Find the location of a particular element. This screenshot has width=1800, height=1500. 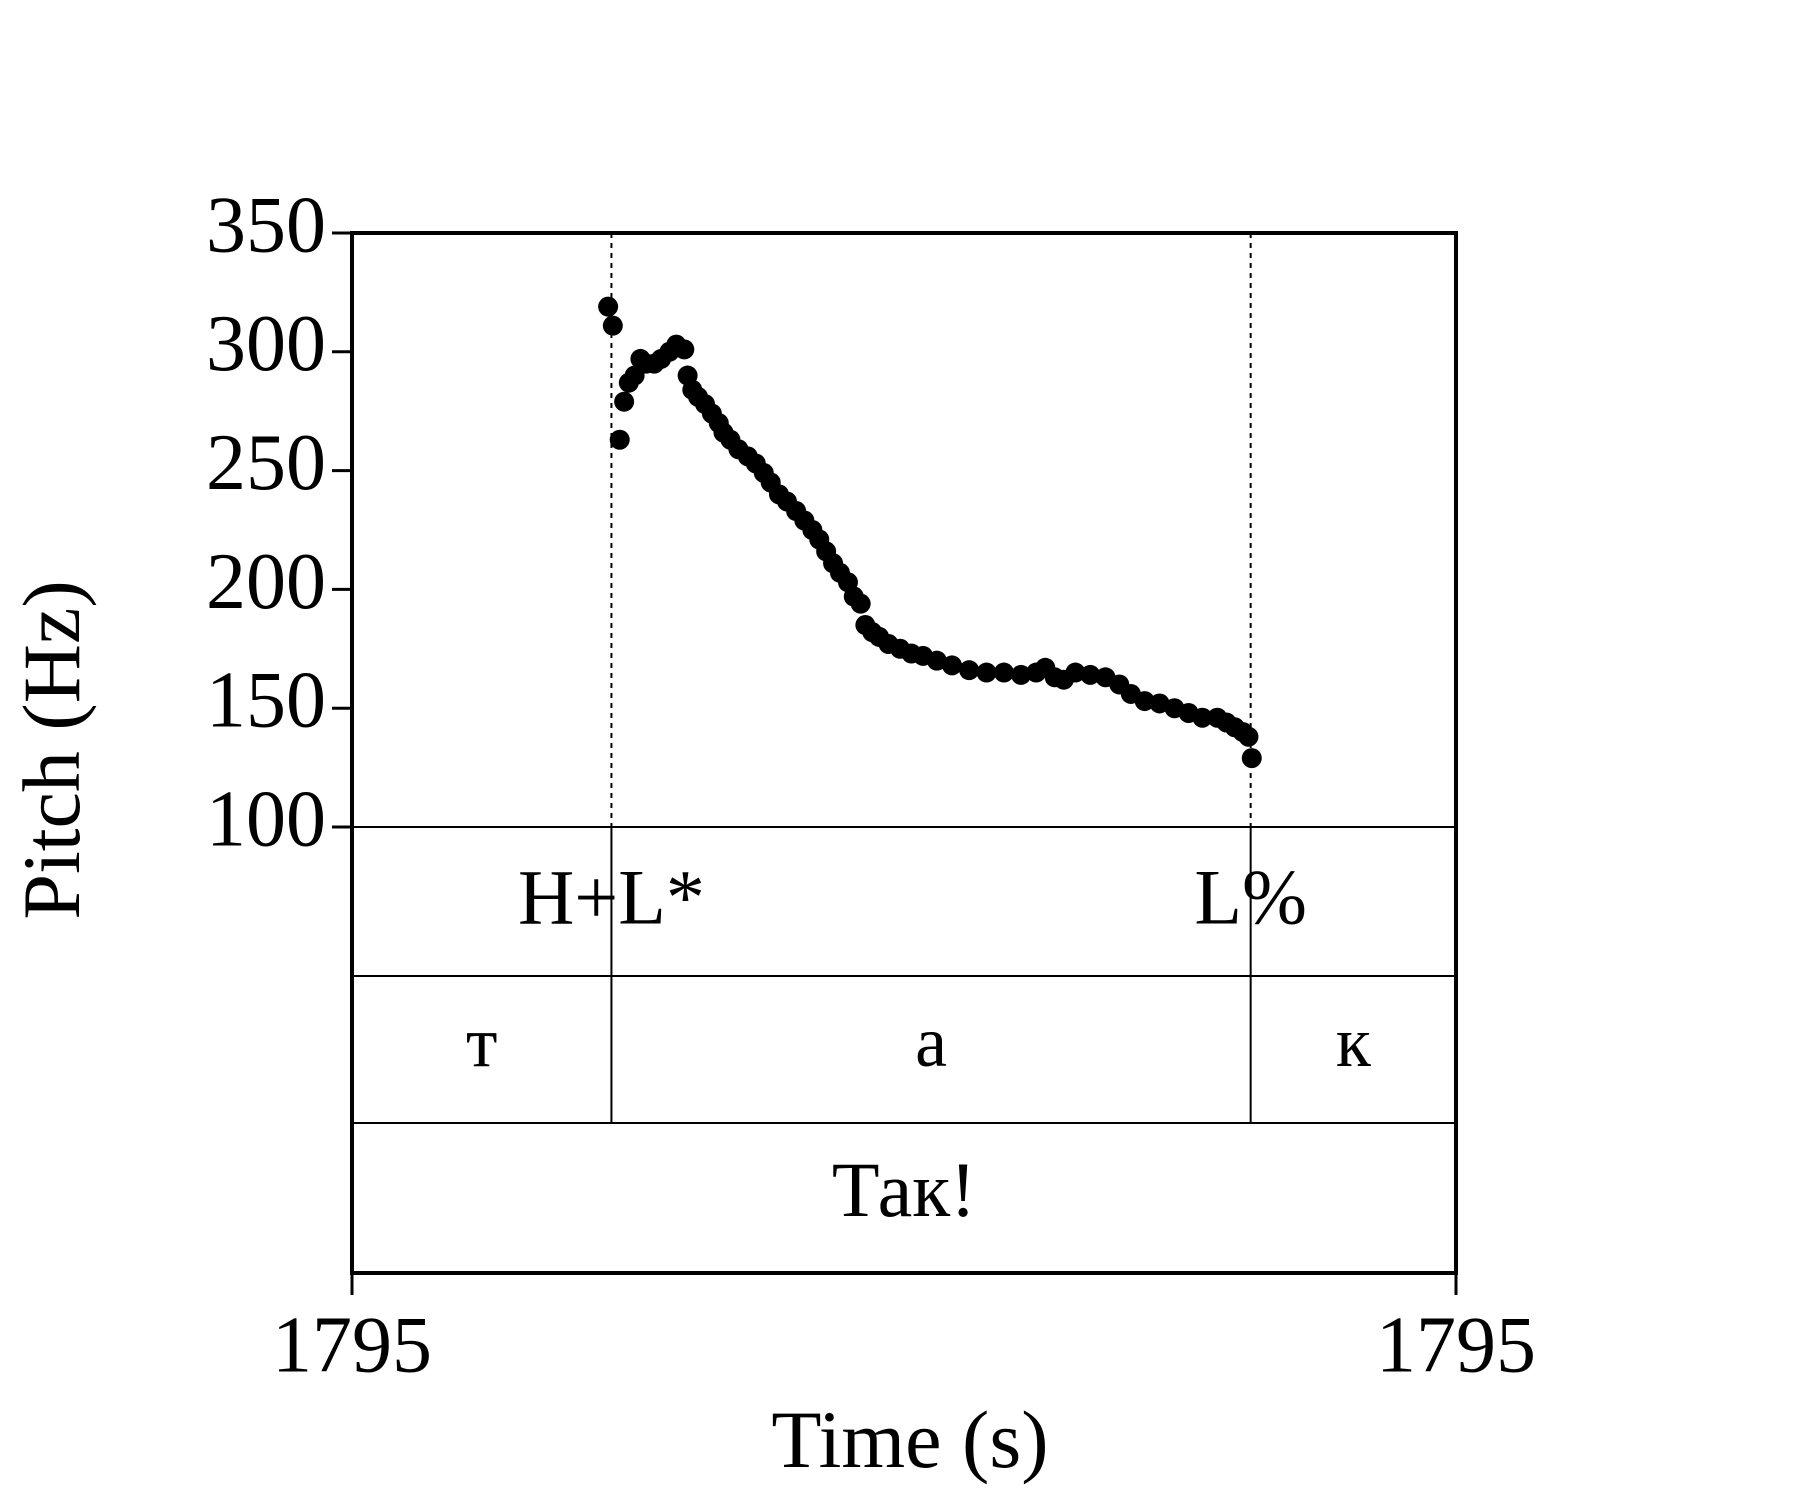

y-axis-title: Pitch (Hz) is located at coordinates (51, 749).